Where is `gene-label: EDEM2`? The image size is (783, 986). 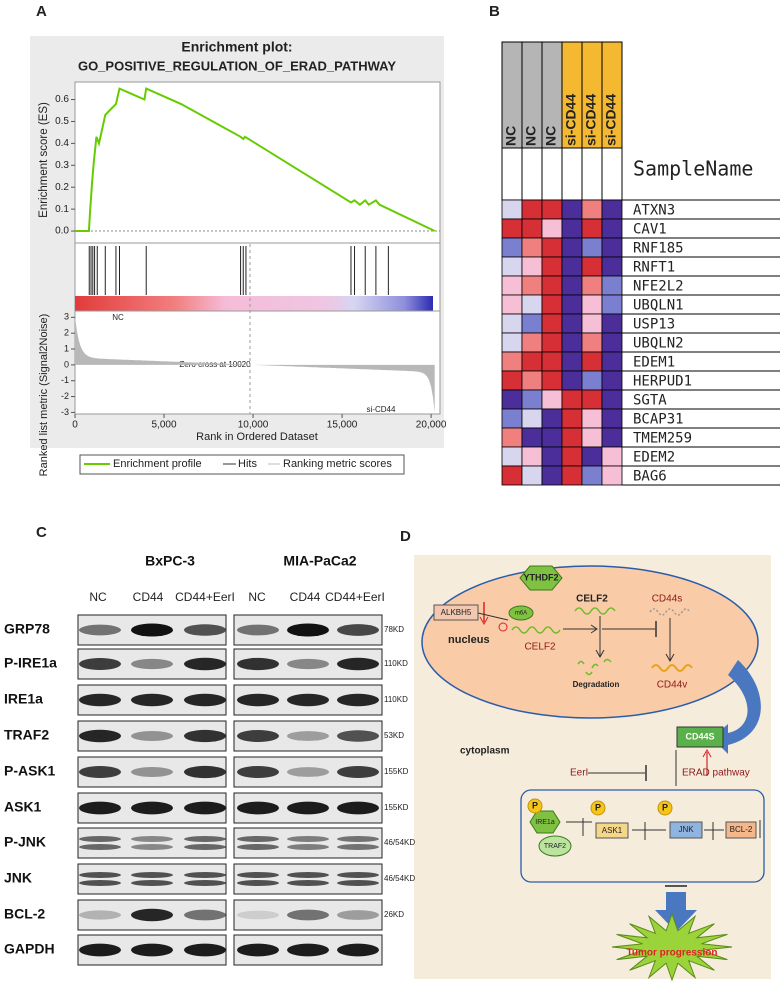 gene-label: EDEM2 is located at coordinates (654, 458).